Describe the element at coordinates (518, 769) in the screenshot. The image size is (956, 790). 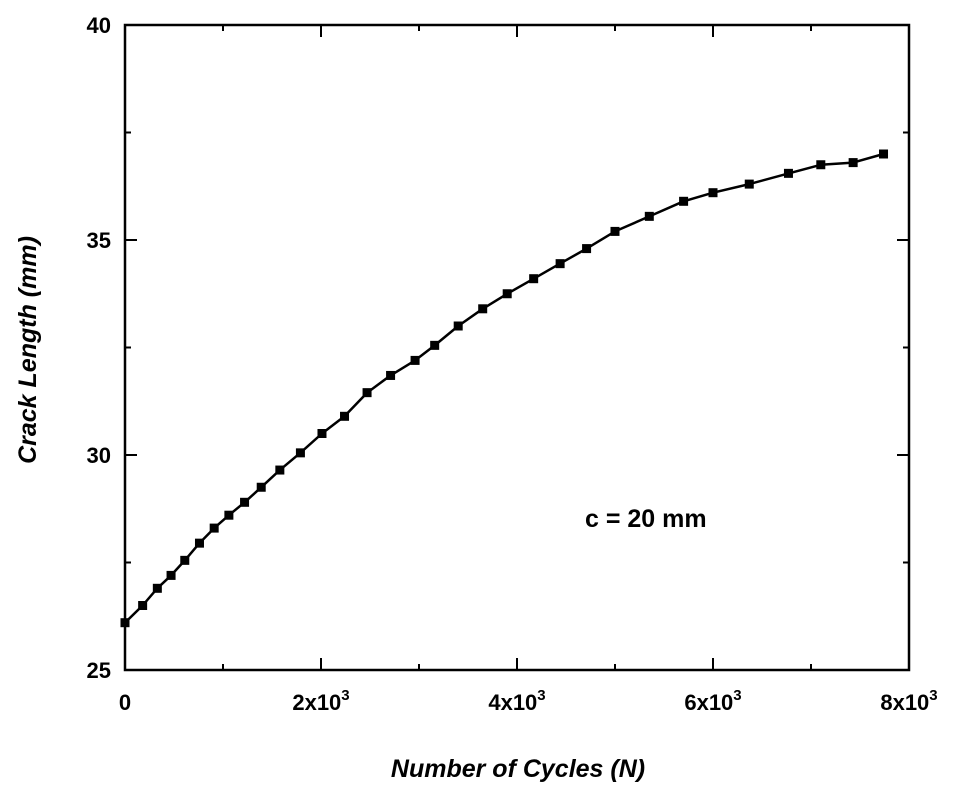
I see `x-axis-title: Number of Cycles (N)` at that location.